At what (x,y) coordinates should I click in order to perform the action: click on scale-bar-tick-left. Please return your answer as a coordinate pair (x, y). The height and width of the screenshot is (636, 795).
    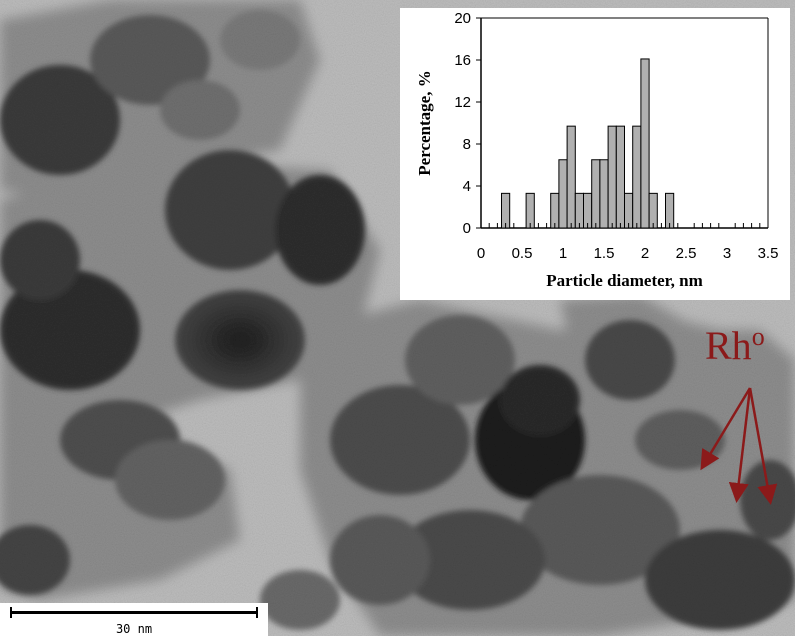
    Looking at the image, I should click on (11, 612).